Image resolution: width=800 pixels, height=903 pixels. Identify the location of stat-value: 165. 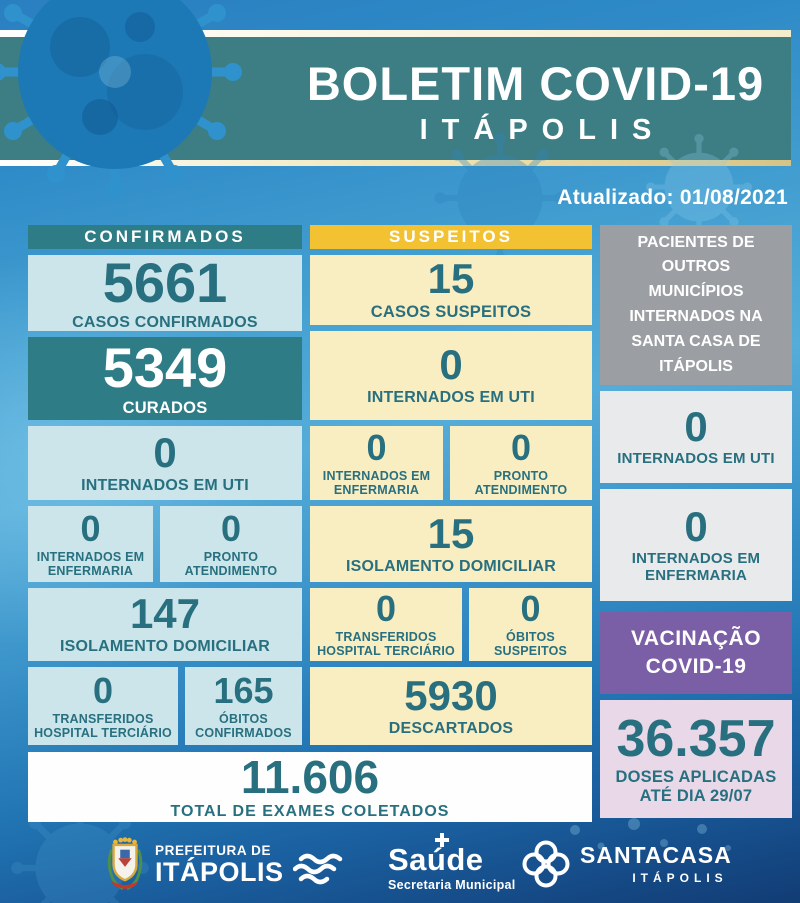
(243, 690).